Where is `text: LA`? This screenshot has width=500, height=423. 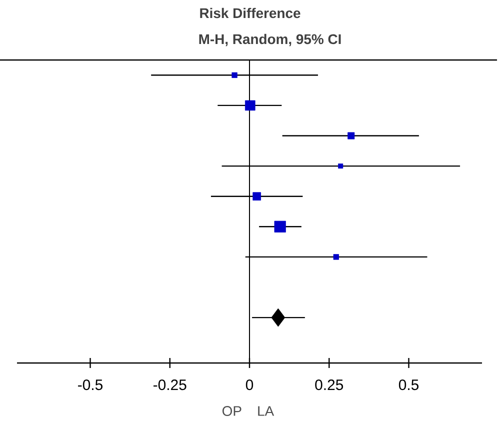
text: LA is located at coordinates (266, 411).